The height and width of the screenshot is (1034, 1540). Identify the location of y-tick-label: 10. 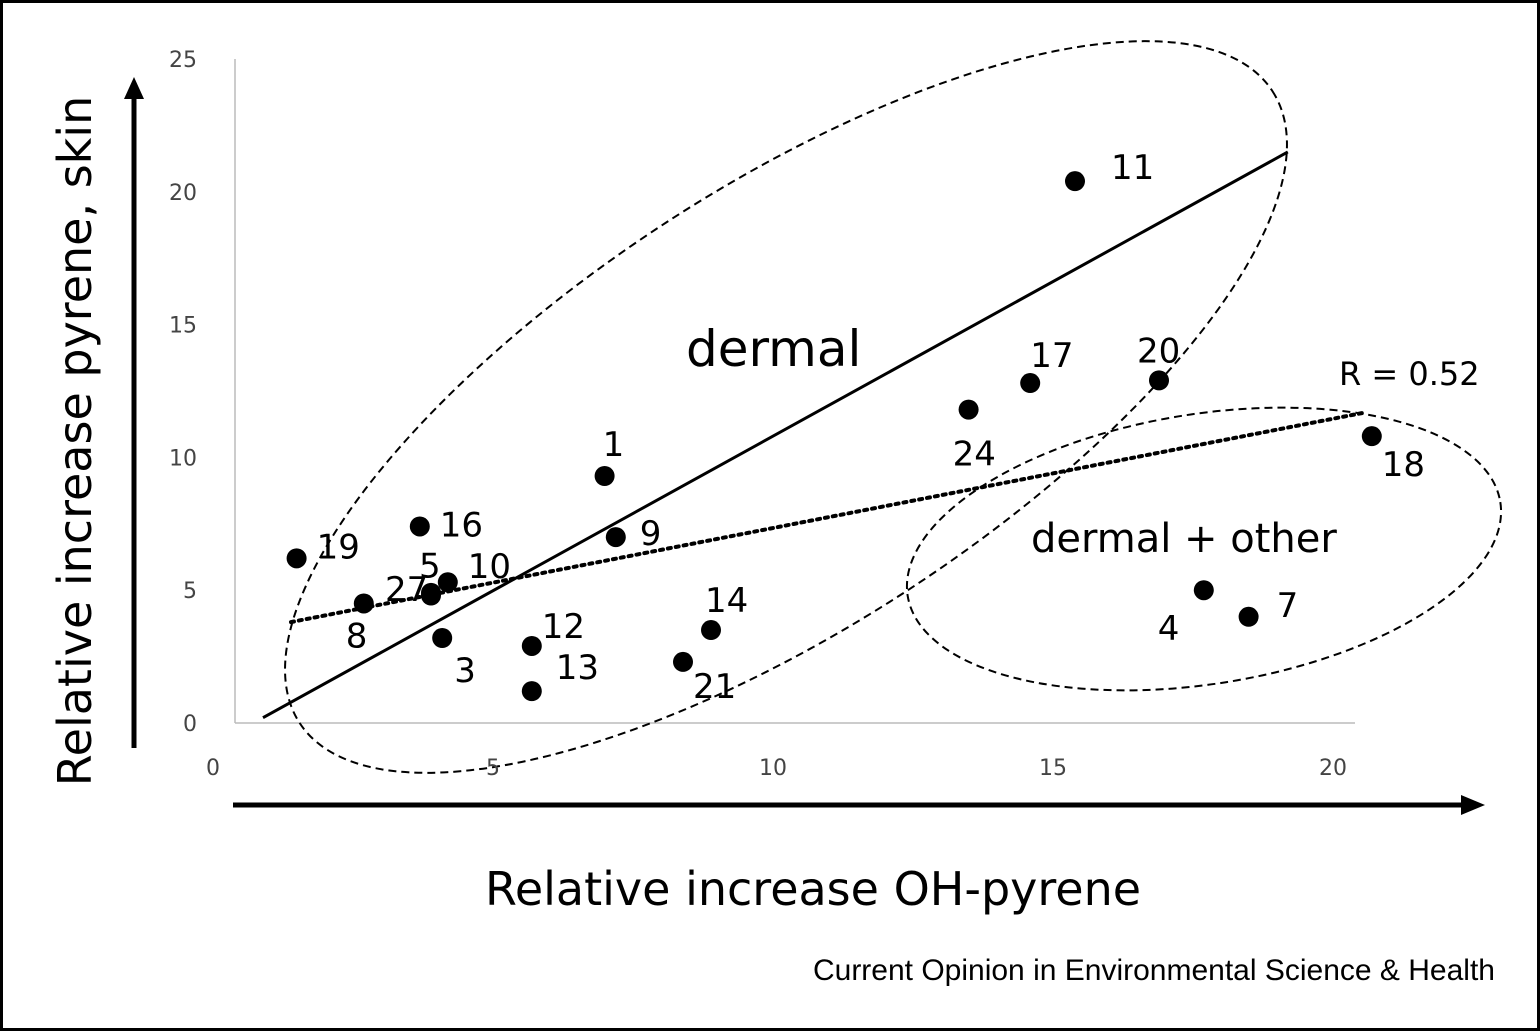
(183, 458).